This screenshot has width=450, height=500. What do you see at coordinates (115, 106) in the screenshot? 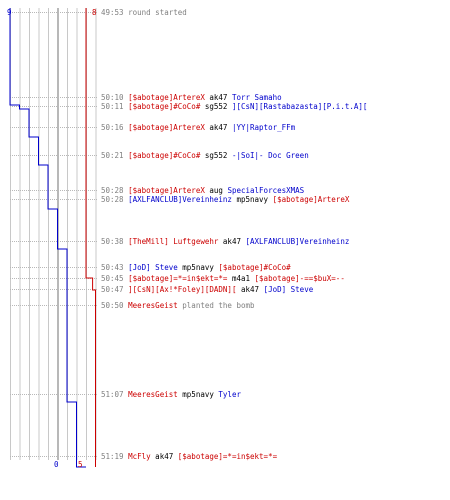
I see `log-time: 50:11` at bounding box center [115, 106].